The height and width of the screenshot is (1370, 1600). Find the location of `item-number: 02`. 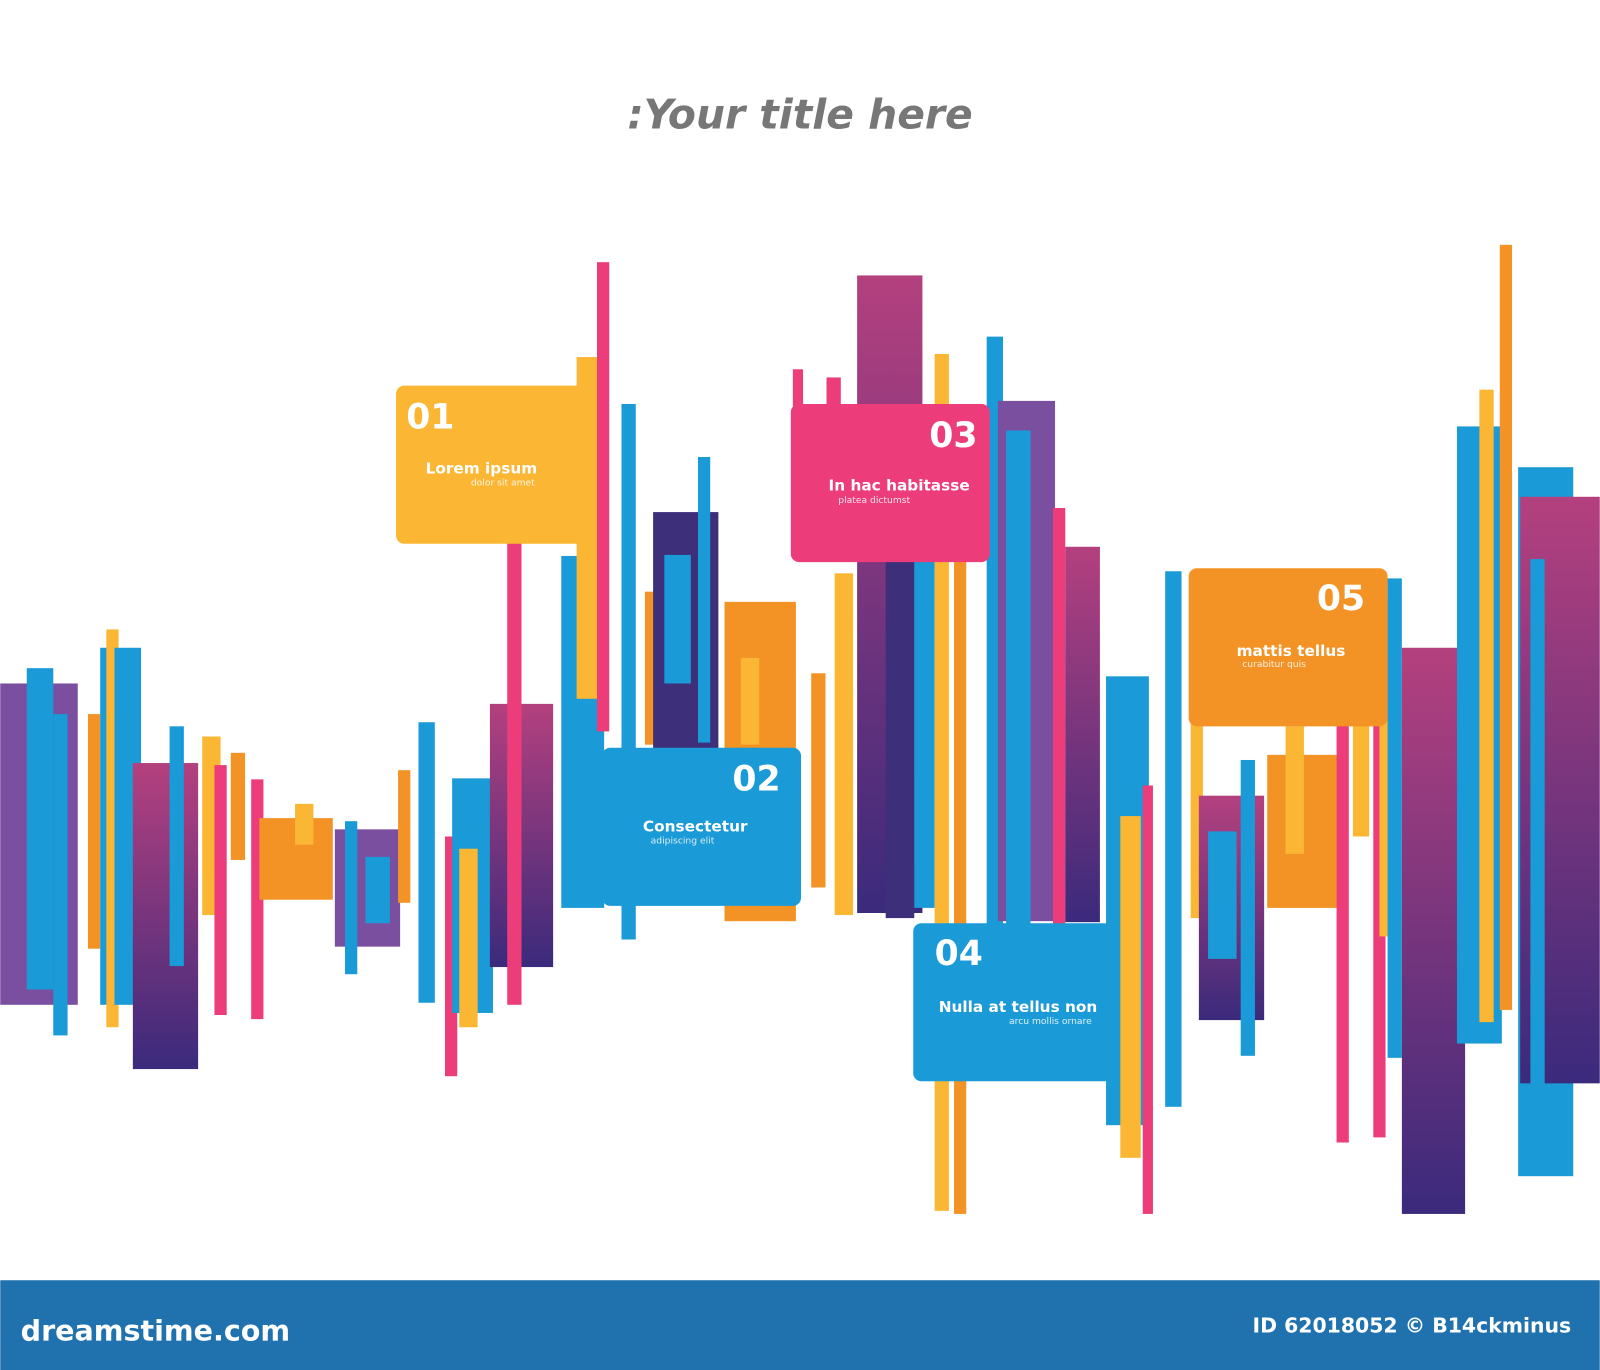

item-number: 02 is located at coordinates (756, 780).